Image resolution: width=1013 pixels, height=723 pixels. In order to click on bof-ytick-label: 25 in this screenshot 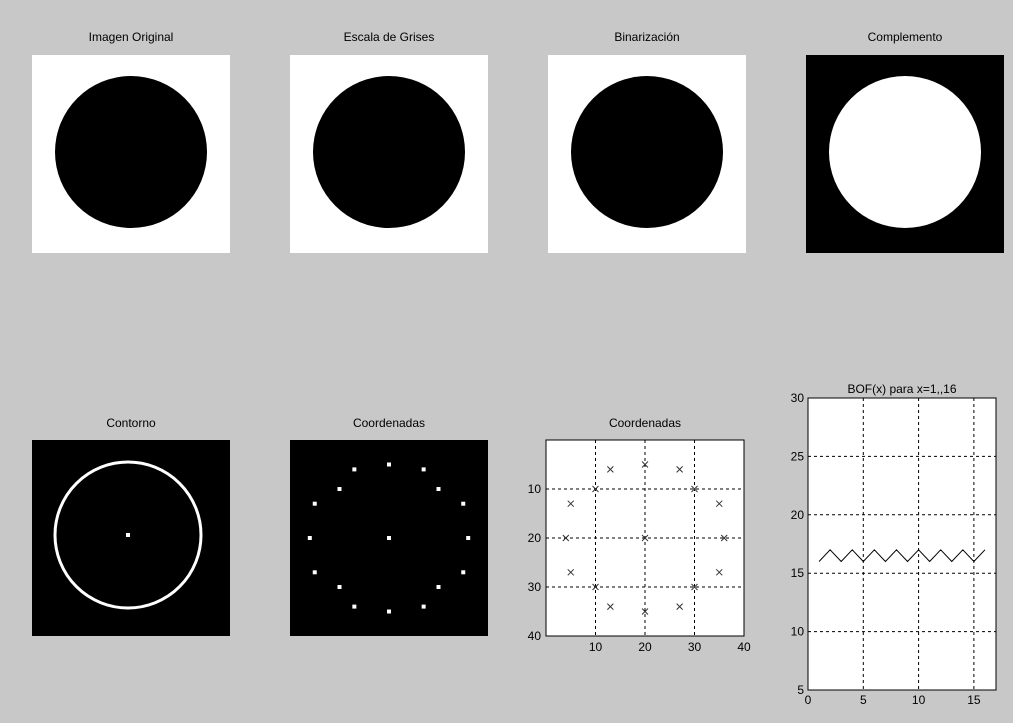, I will do `click(798, 456)`.